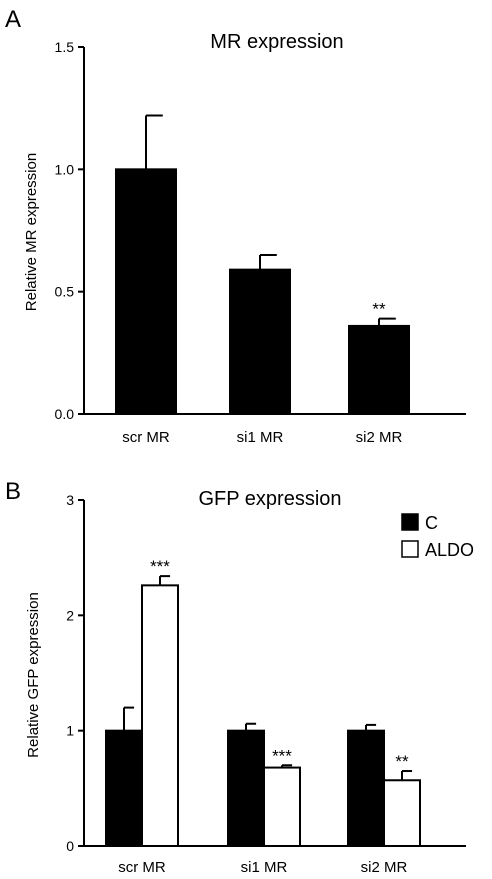 This screenshot has height=879, width=492. I want to click on y-axis-label-b: Relative GFP expression, so click(33, 675).